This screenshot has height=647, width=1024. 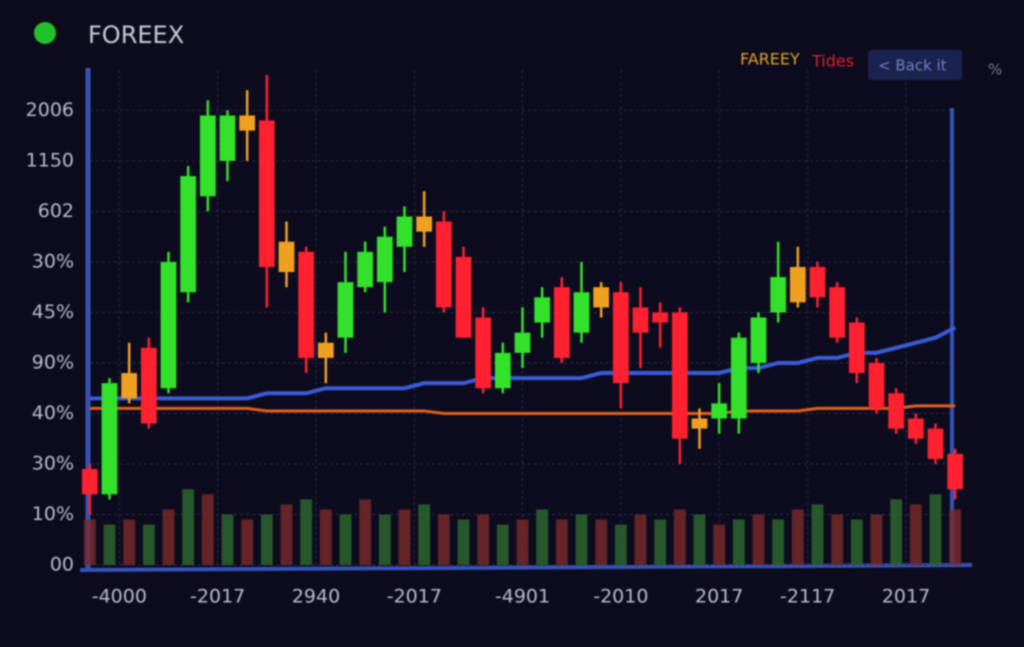 What do you see at coordinates (53, 413) in the screenshot?
I see `y-tick-label: 40%` at bounding box center [53, 413].